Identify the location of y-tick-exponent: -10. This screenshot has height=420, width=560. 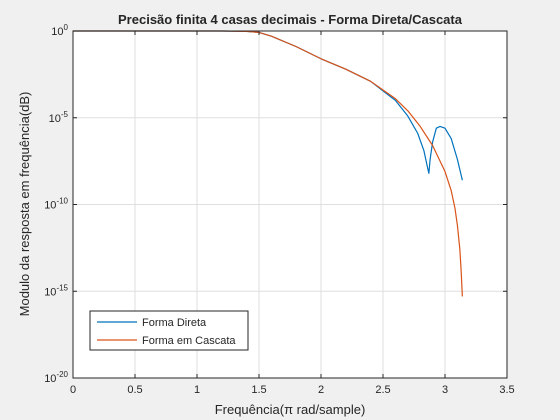
(62, 201).